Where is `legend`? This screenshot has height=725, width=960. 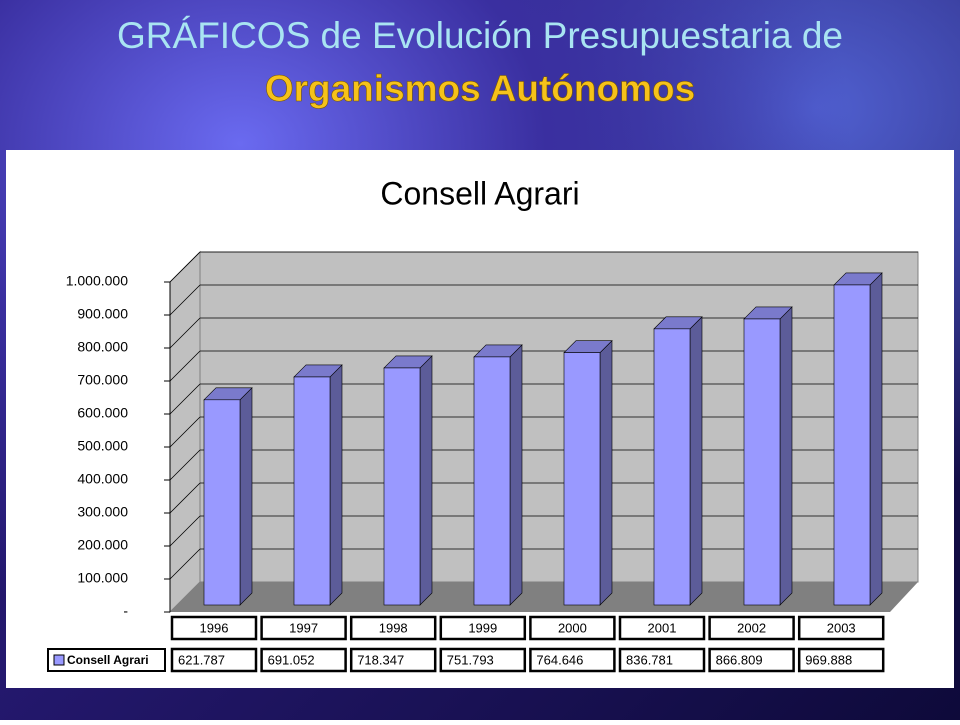
legend is located at coordinates (106, 660).